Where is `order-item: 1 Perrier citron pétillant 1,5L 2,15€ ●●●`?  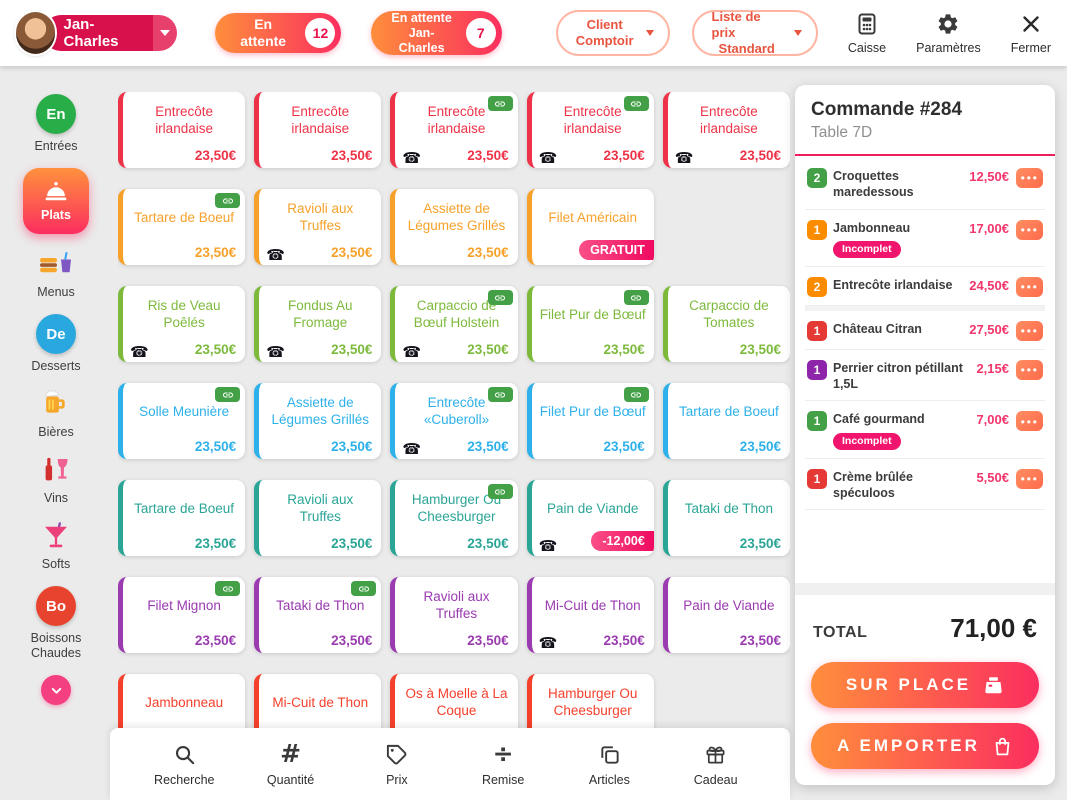 order-item: 1 Perrier citron pétillant 1,5L 2,15€ ●●● is located at coordinates (925, 376).